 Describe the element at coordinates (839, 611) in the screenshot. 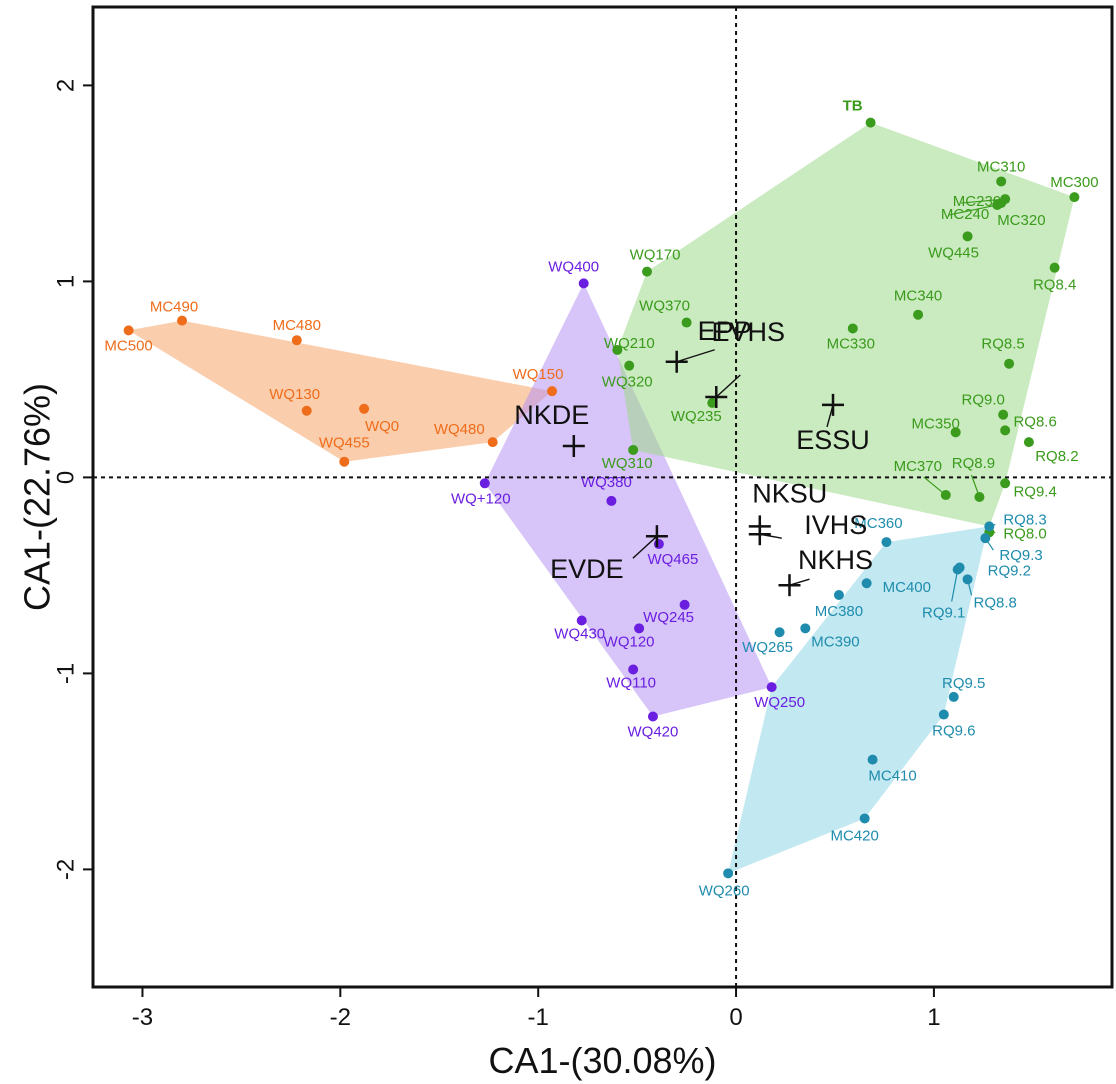

I see `point-label: MC380` at that location.